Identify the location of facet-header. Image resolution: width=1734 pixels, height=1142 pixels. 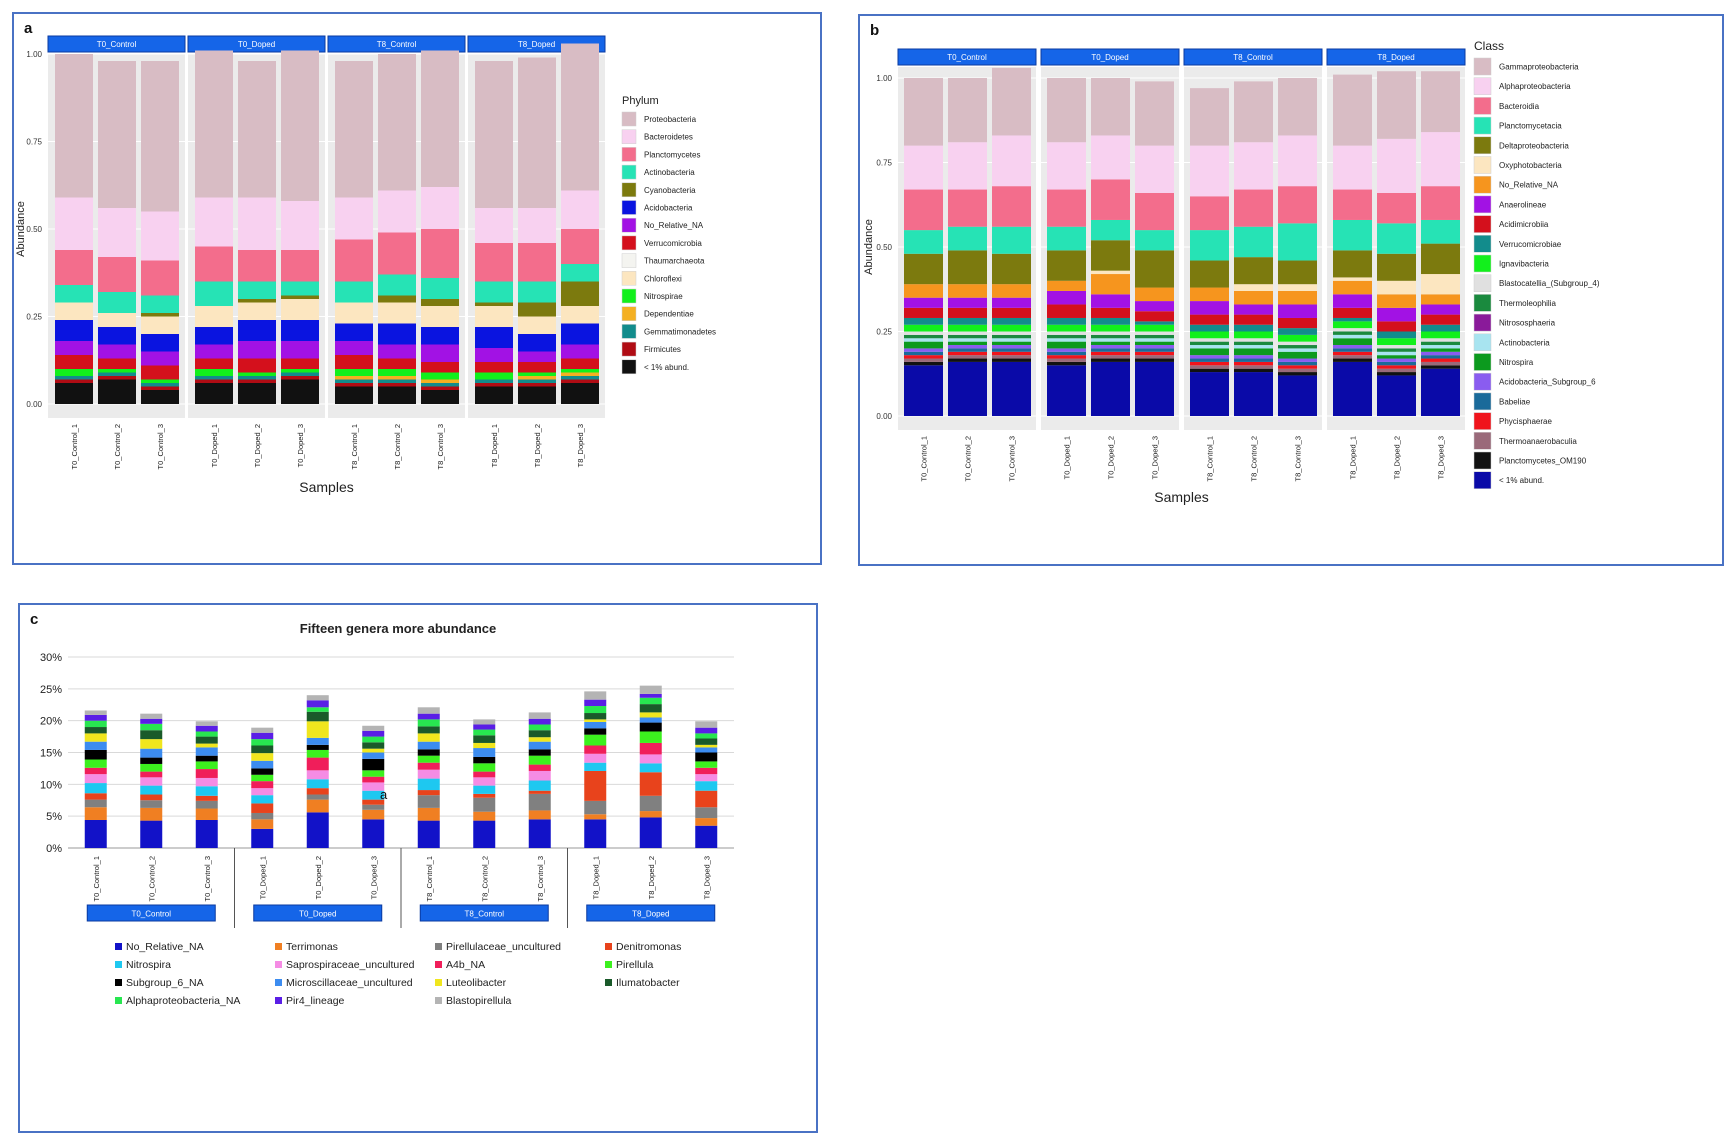
(116, 44).